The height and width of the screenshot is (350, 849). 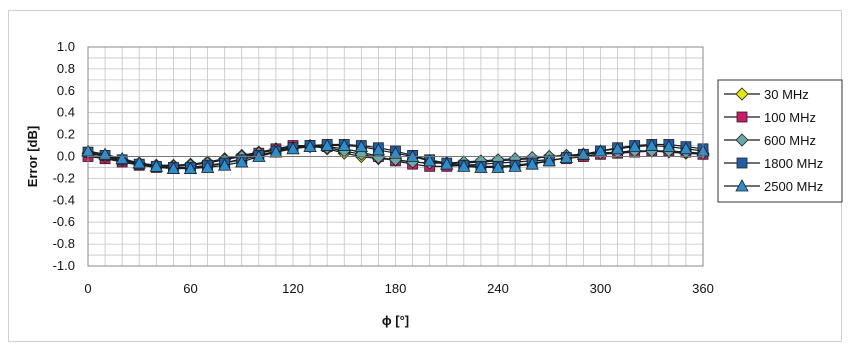 I want to click on series-layer, so click(x=395, y=156).